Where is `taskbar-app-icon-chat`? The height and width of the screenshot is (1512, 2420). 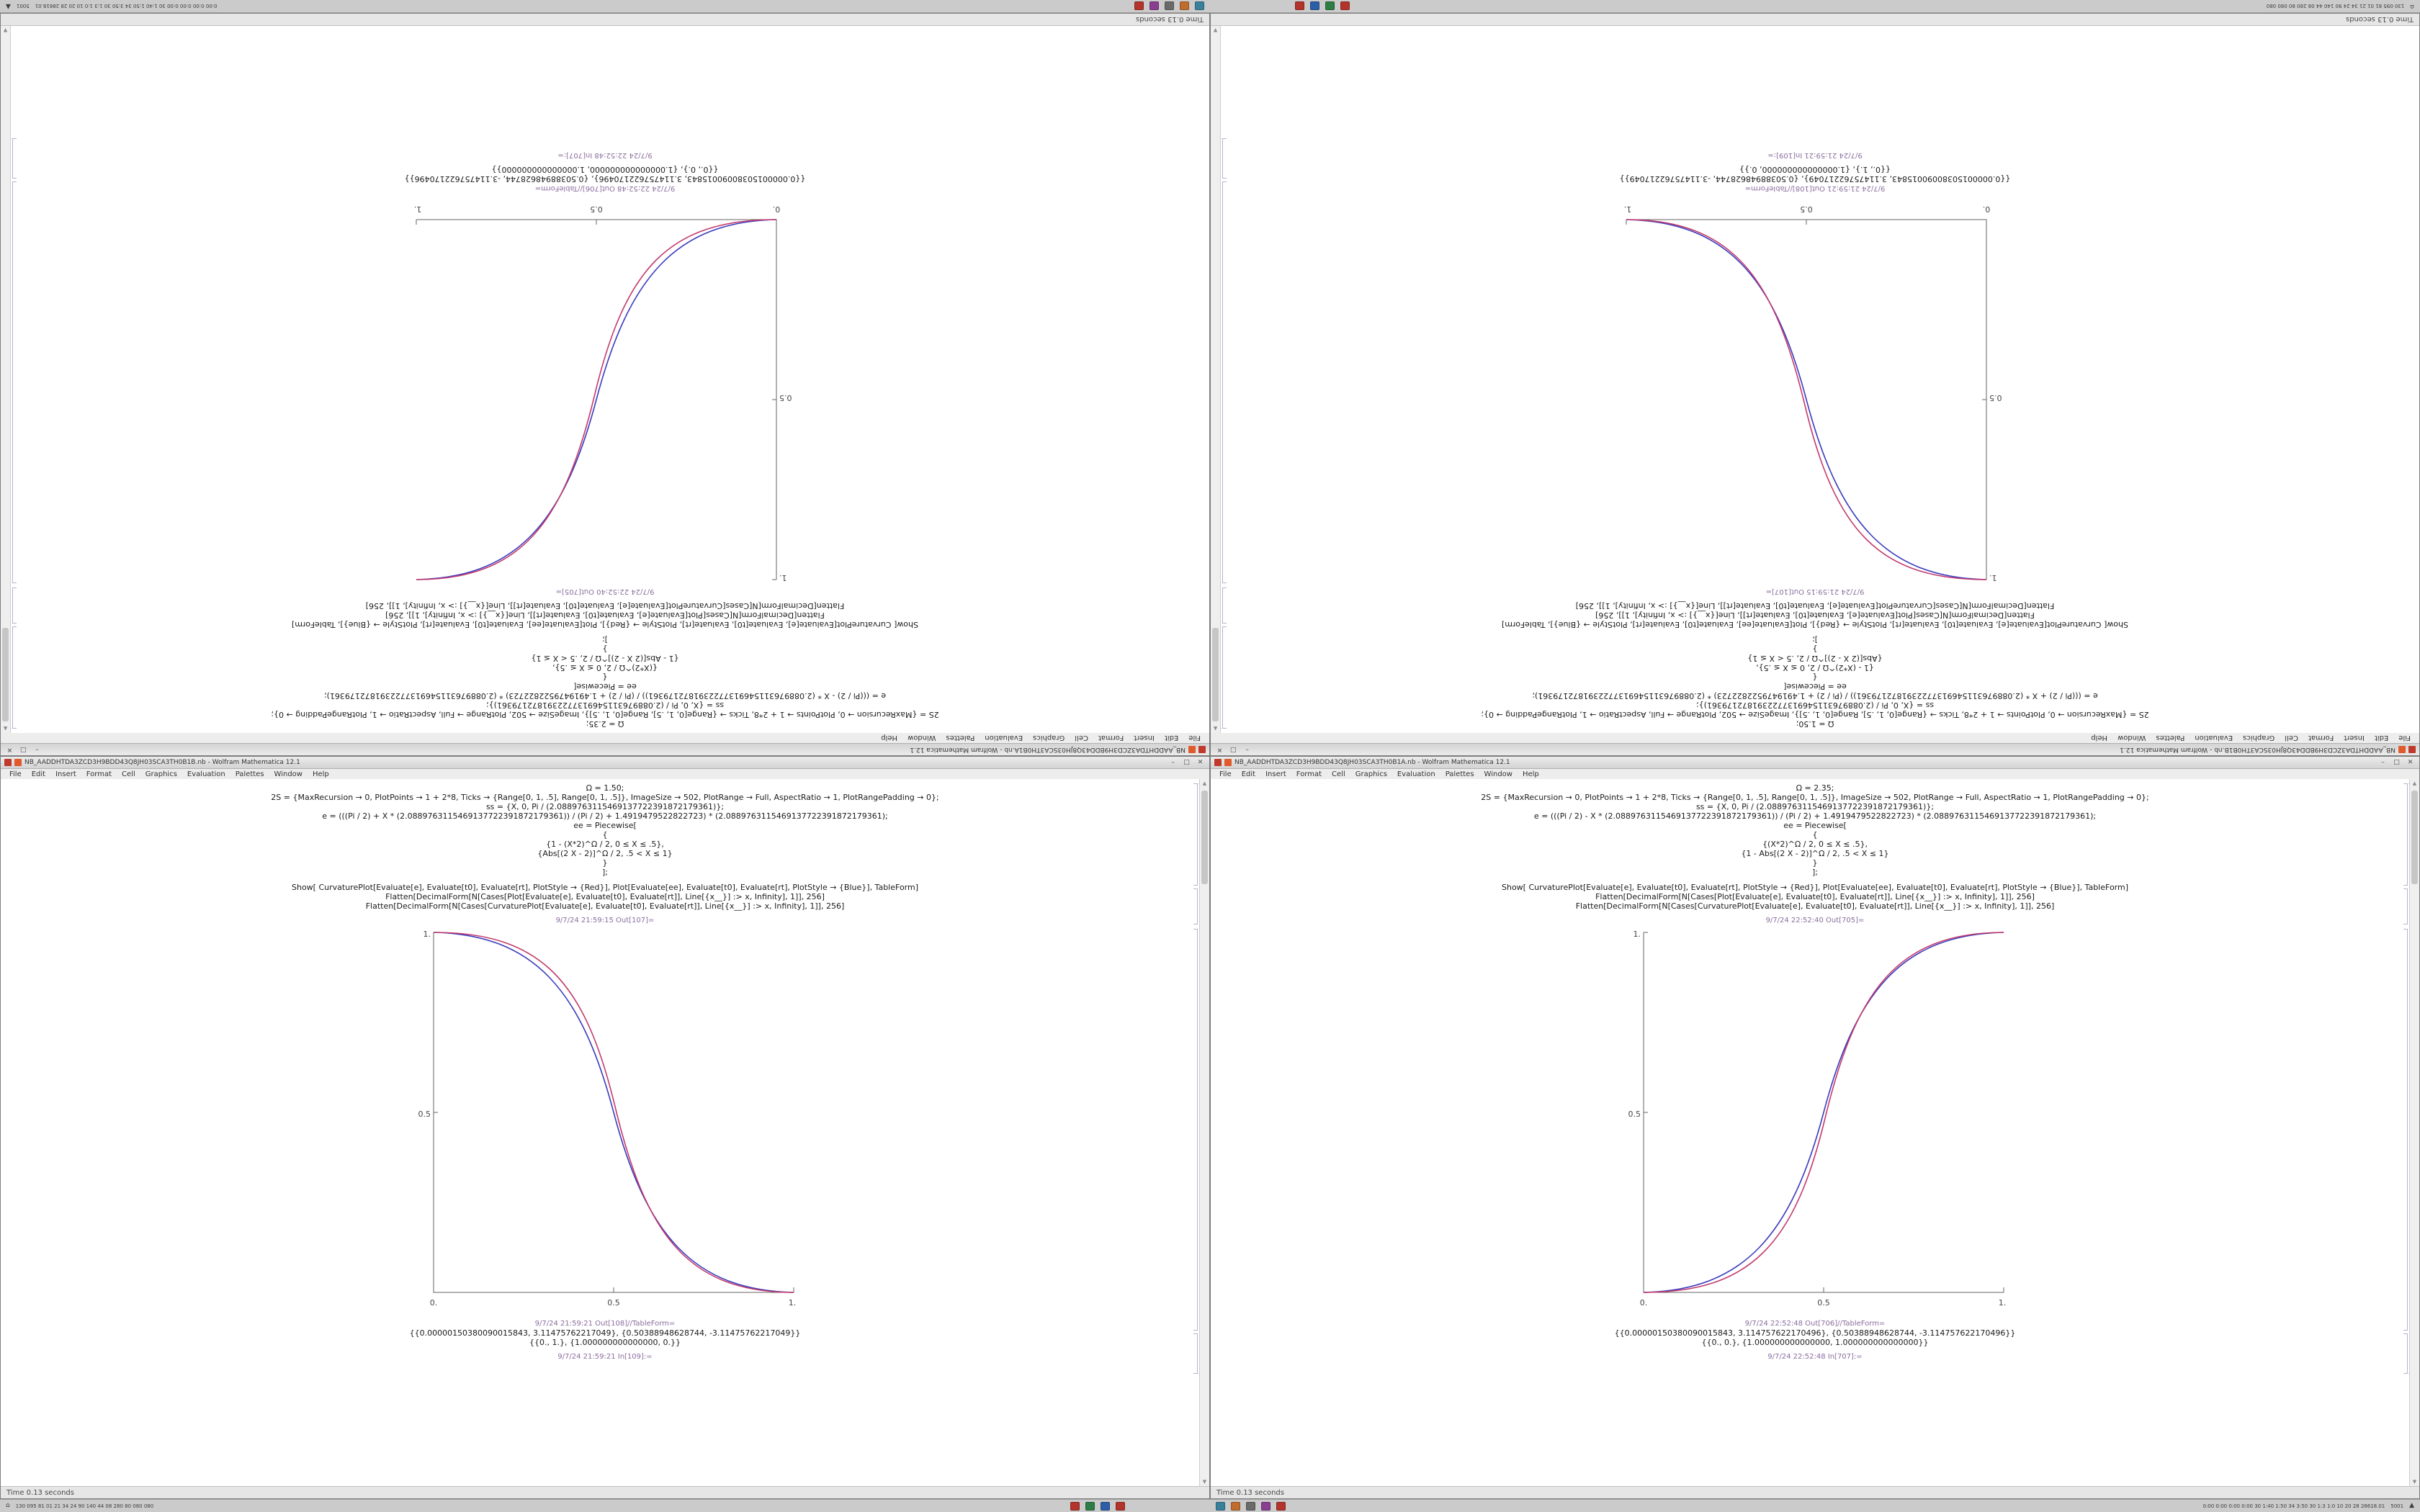 taskbar-app-icon-chat is located at coordinates (1154, 6).